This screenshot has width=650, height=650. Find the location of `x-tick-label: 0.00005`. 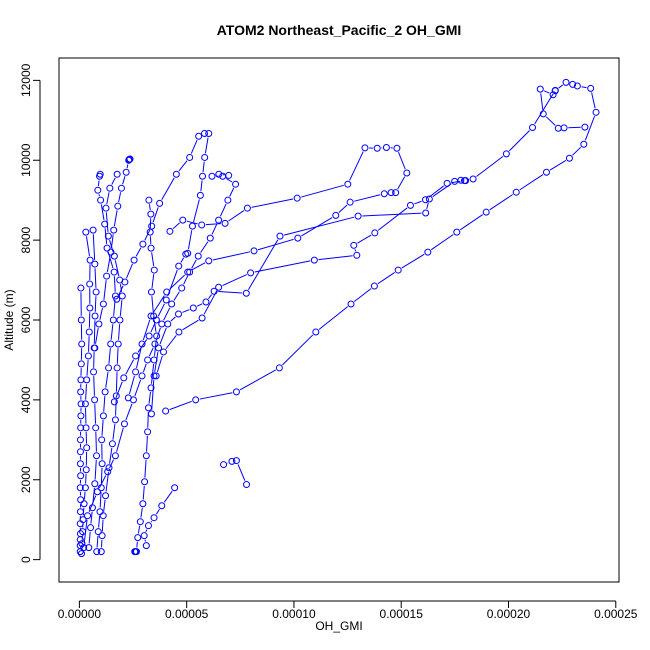

x-tick-label: 0.00005 is located at coordinates (187, 614).